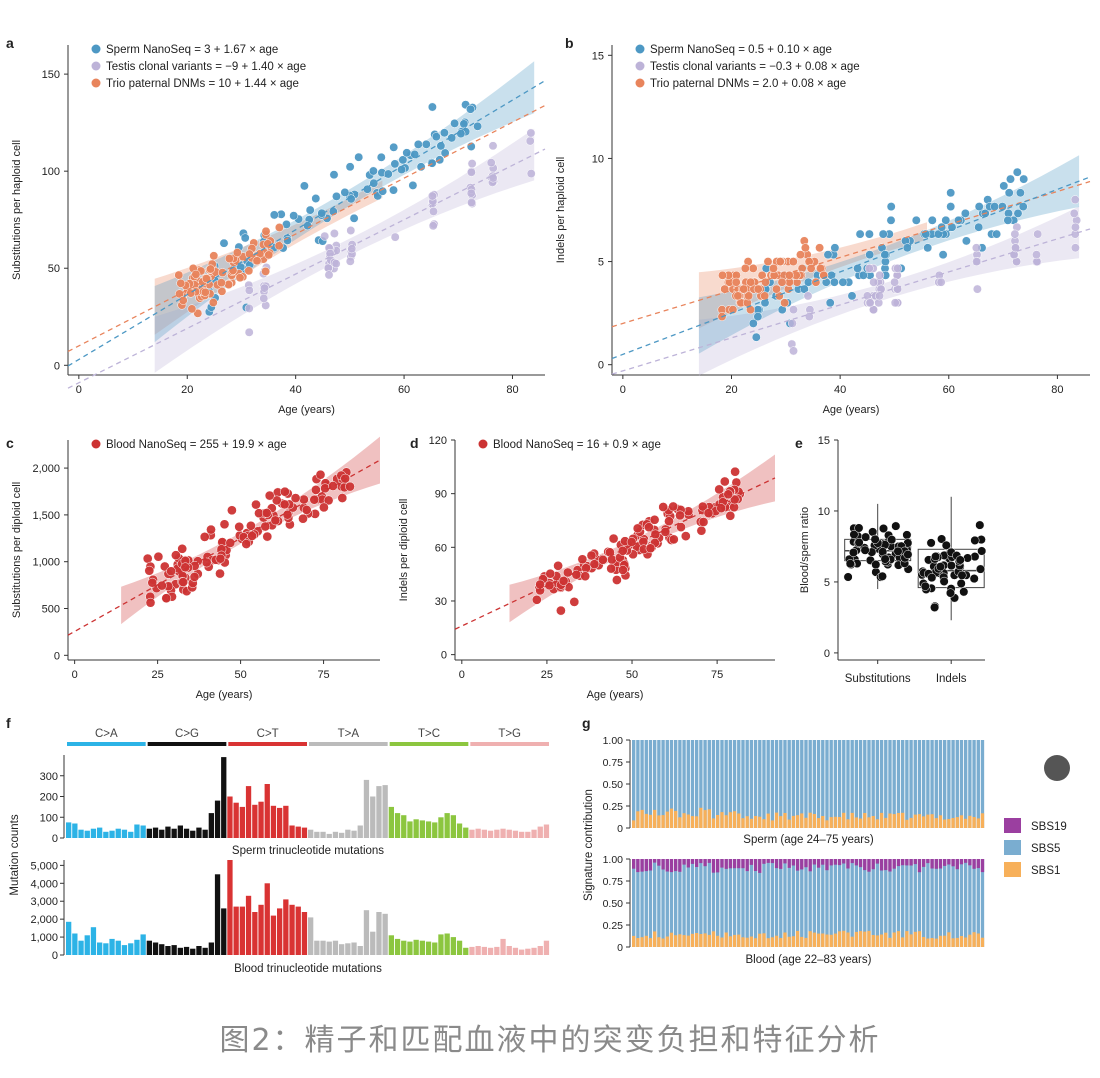 Image resolution: width=1100 pixels, height=1078 pixels. Describe the element at coordinates (344, 202) in the screenshot. I see `confidence-band-sperm` at that location.